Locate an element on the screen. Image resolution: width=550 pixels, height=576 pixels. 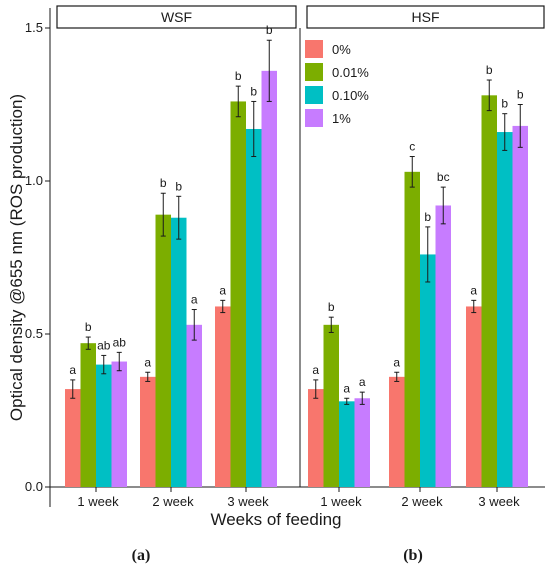
legend-label: 0.01% is located at coordinates (350, 72).